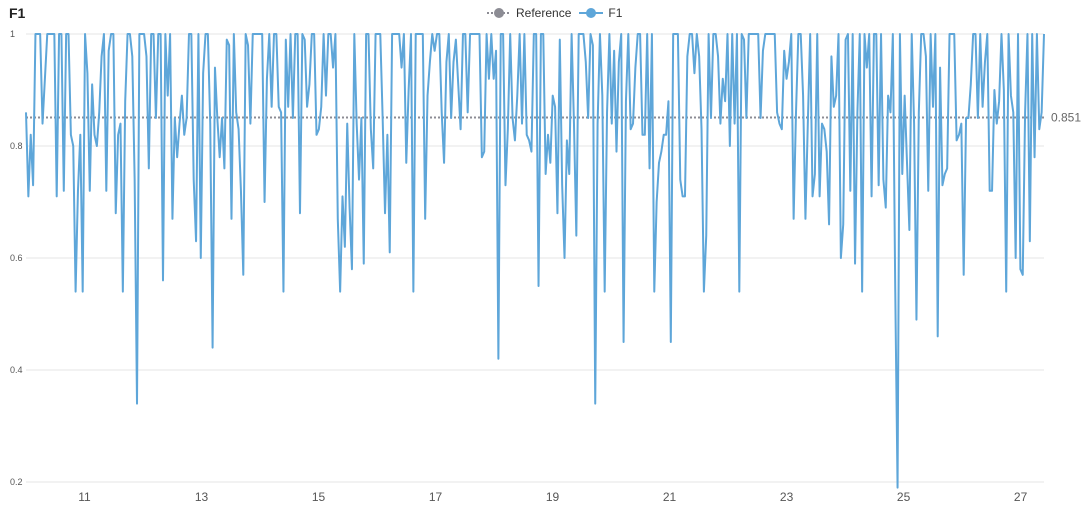 This screenshot has height=506, width=1088. What do you see at coordinates (615, 13) in the screenshot?
I see `legend-f1-label: F1` at bounding box center [615, 13].